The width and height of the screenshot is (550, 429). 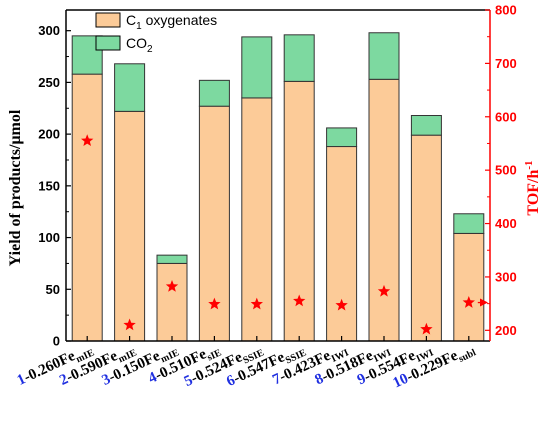 I want to click on legend-swatch-c1-oxygenates, so click(x=108, y=20).